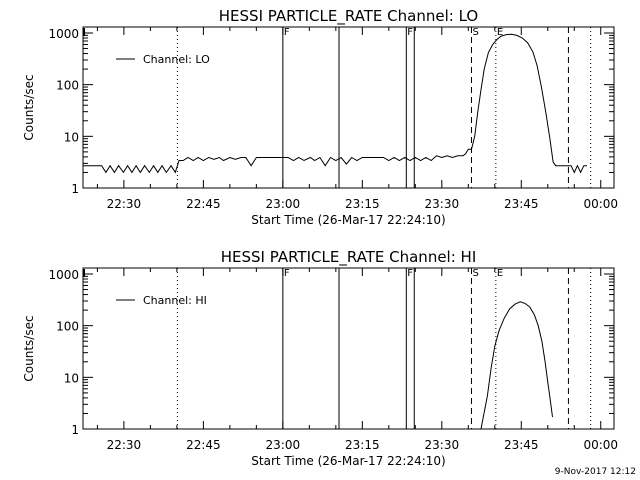 The image size is (640, 480). Describe the element at coordinates (175, 300) in the screenshot. I see `legend-label: Channel: HI` at that location.